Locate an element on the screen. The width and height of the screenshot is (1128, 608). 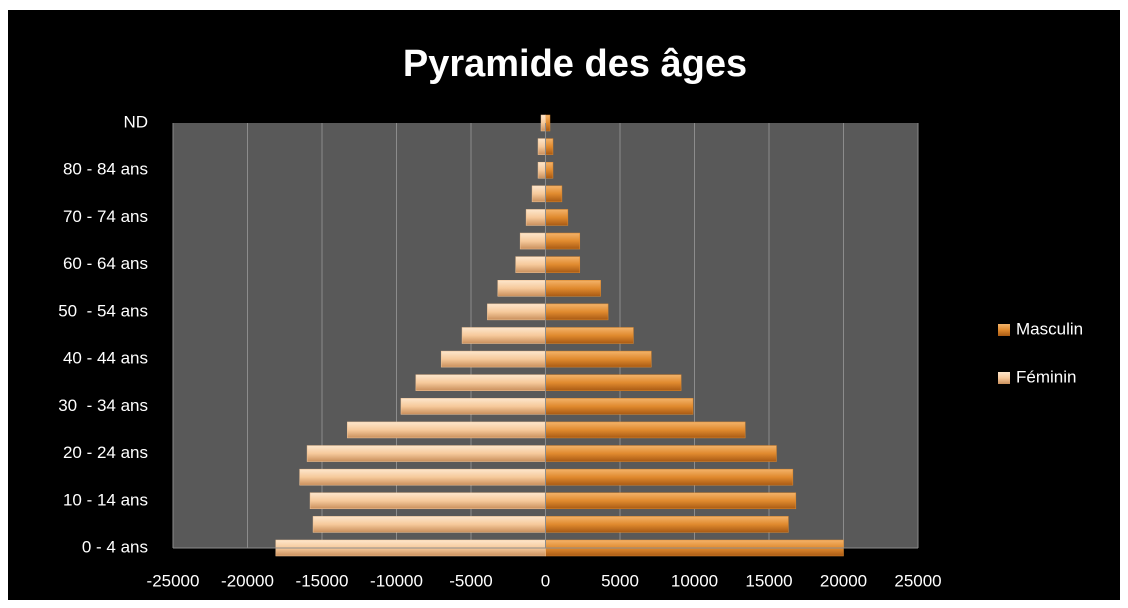
y-tick-label: 40 - 44 ans is located at coordinates (105, 358).